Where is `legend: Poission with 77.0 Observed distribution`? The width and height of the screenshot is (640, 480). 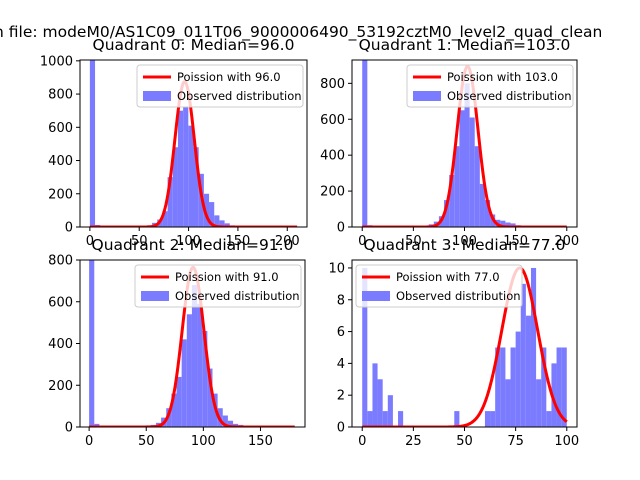
legend: Poission with 77.0 Observed distribution is located at coordinates (439, 286).